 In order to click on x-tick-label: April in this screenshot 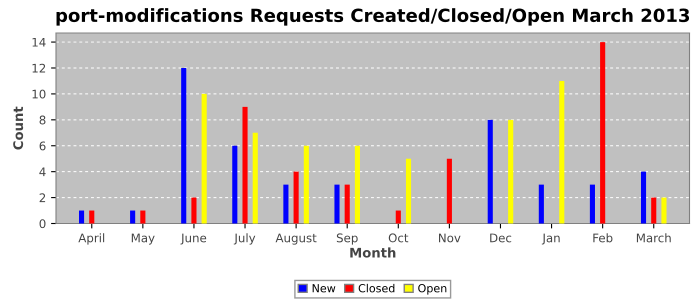, I will do `click(91, 239)`.